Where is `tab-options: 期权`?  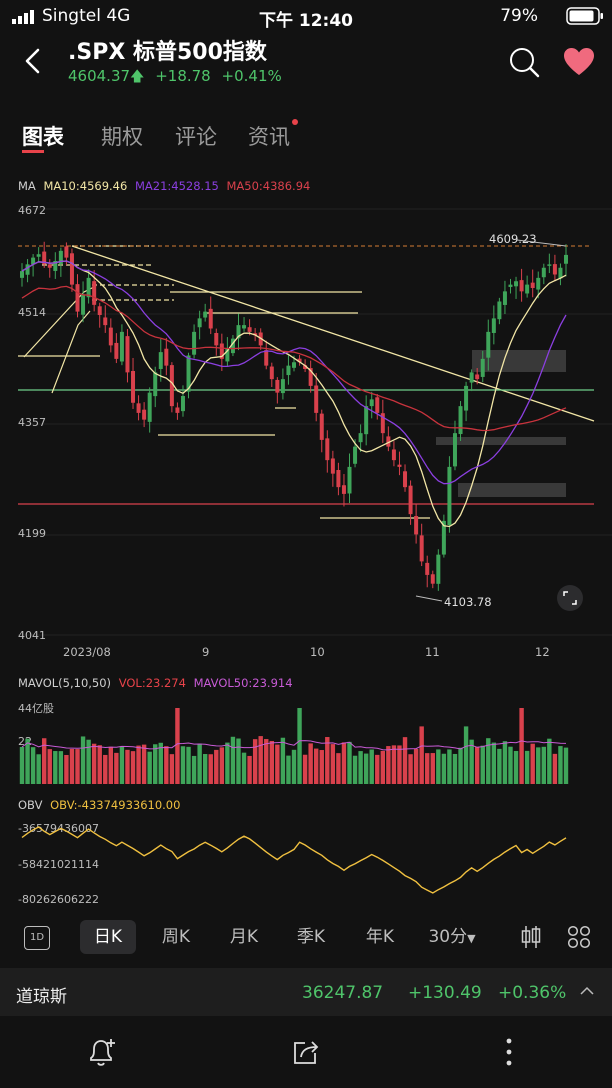 tab-options: 期权 is located at coordinates (122, 137).